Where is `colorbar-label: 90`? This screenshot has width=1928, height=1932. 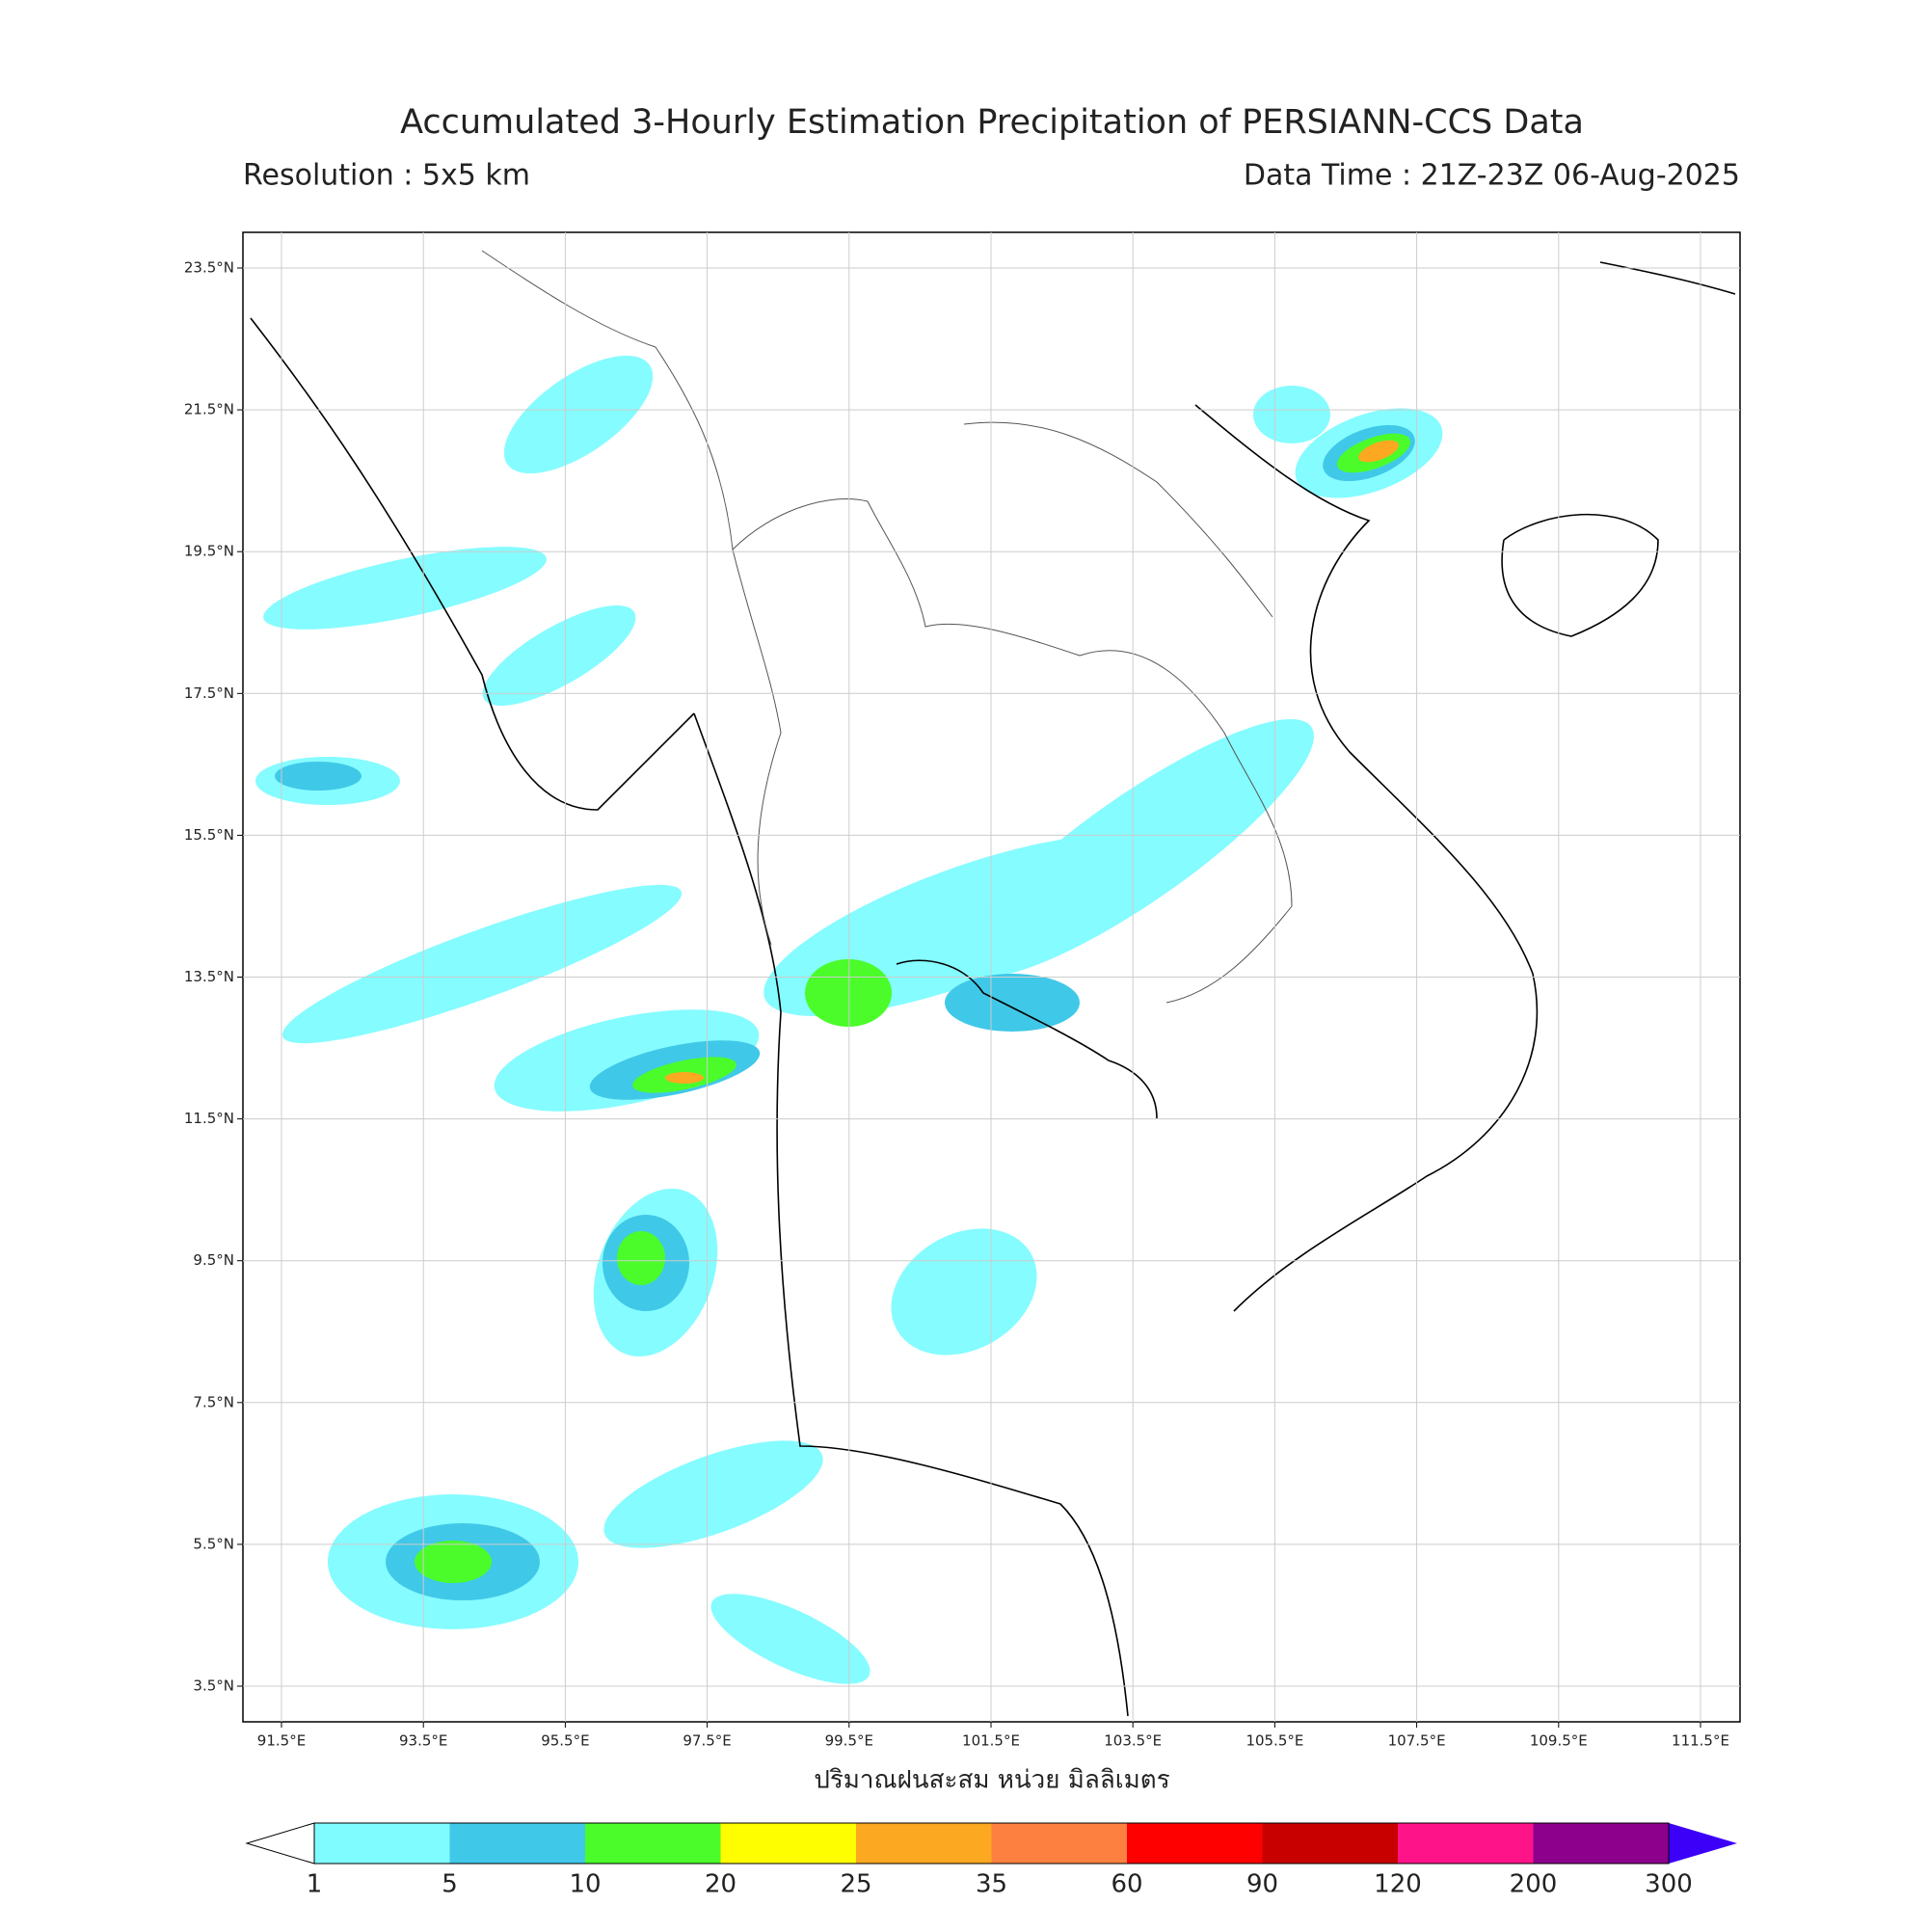
colorbar-label: 90 is located at coordinates (1262, 1885).